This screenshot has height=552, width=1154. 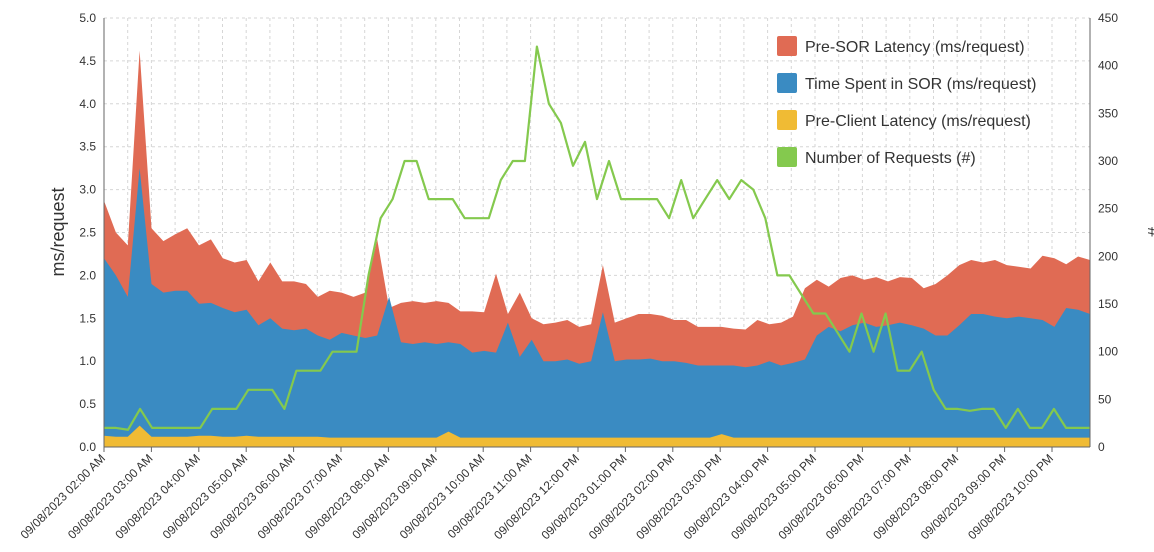 I want to click on x-tick-label: 09/08/2023 01:00 PM, so click(x=583, y=496).